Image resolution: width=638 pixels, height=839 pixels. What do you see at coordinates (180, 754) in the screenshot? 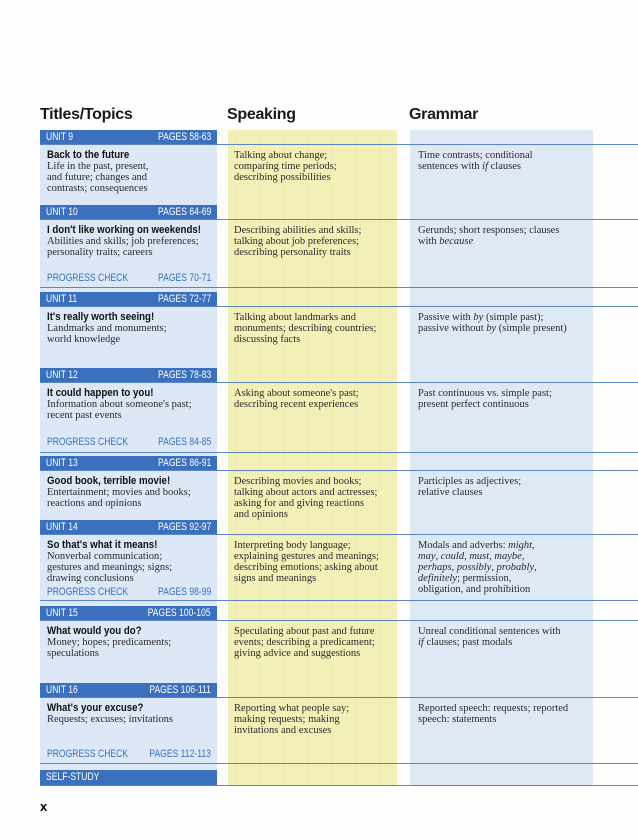
I see `progress-check-pages: PAGES 112-113` at bounding box center [180, 754].